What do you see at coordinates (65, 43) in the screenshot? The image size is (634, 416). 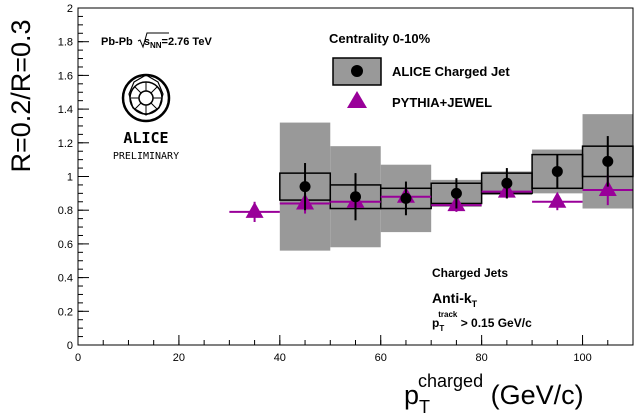 I see `y-tick-label: 1.8` at bounding box center [65, 43].